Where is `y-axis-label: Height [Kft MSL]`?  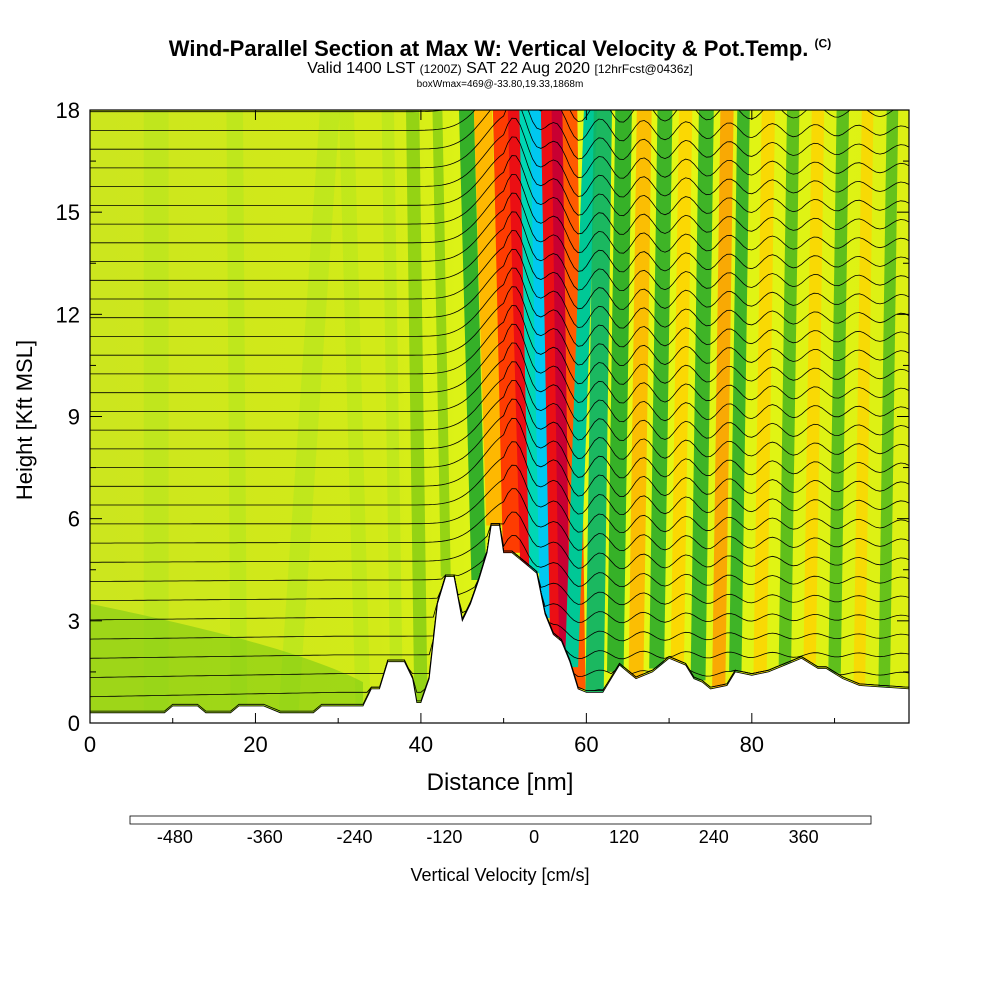
y-axis-label: Height [Kft MSL] is located at coordinates (24, 420).